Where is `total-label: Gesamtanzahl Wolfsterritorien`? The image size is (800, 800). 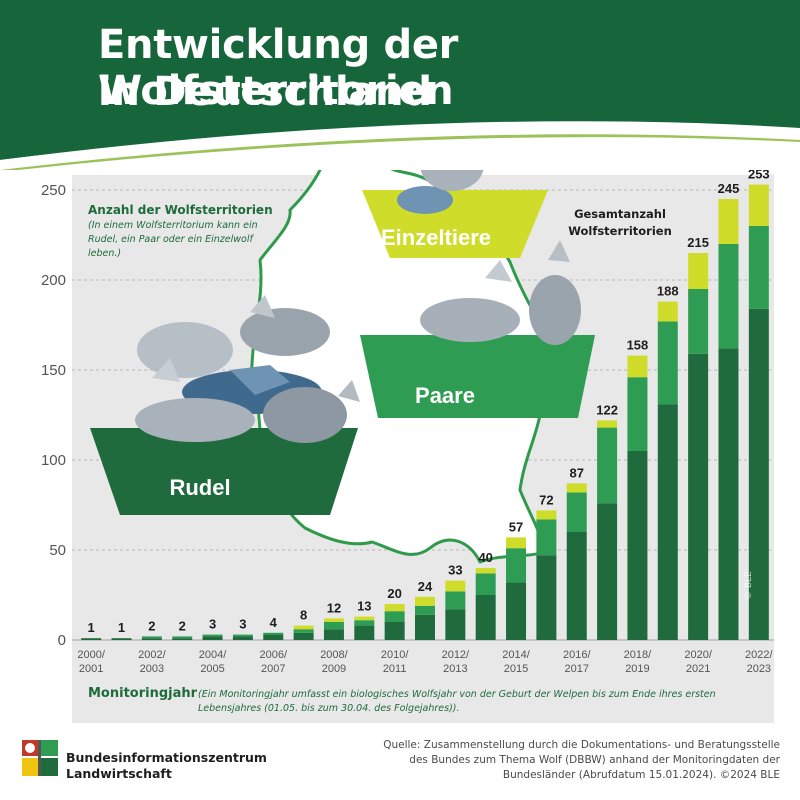 total-label: Gesamtanzahl Wolfsterritorien is located at coordinates (620, 222).